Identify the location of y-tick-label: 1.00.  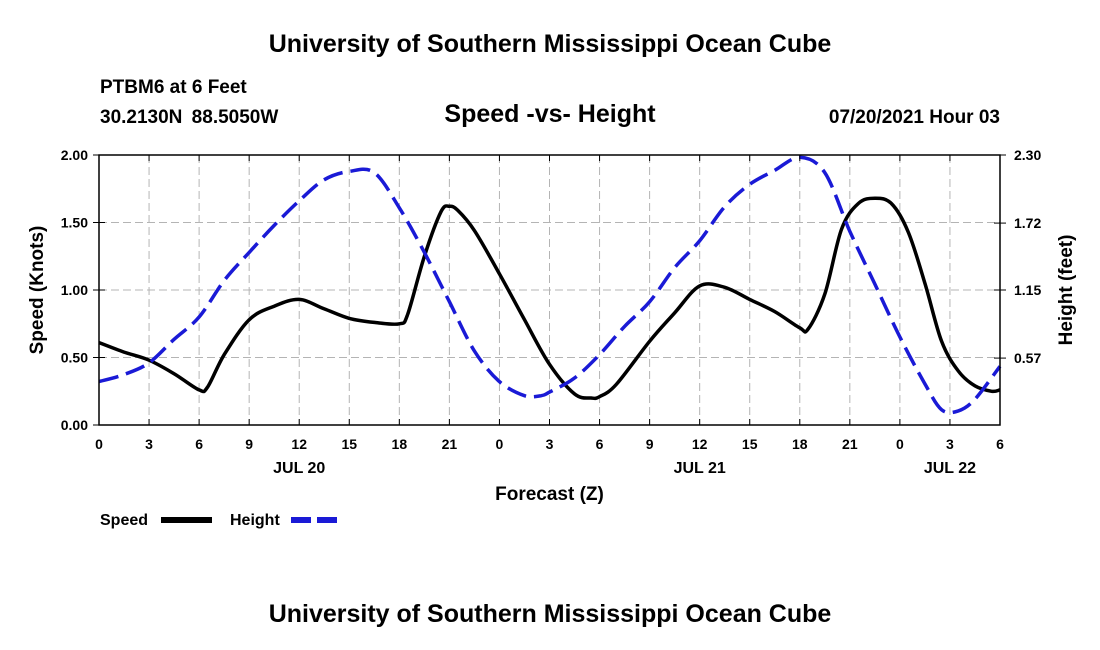
(74, 290).